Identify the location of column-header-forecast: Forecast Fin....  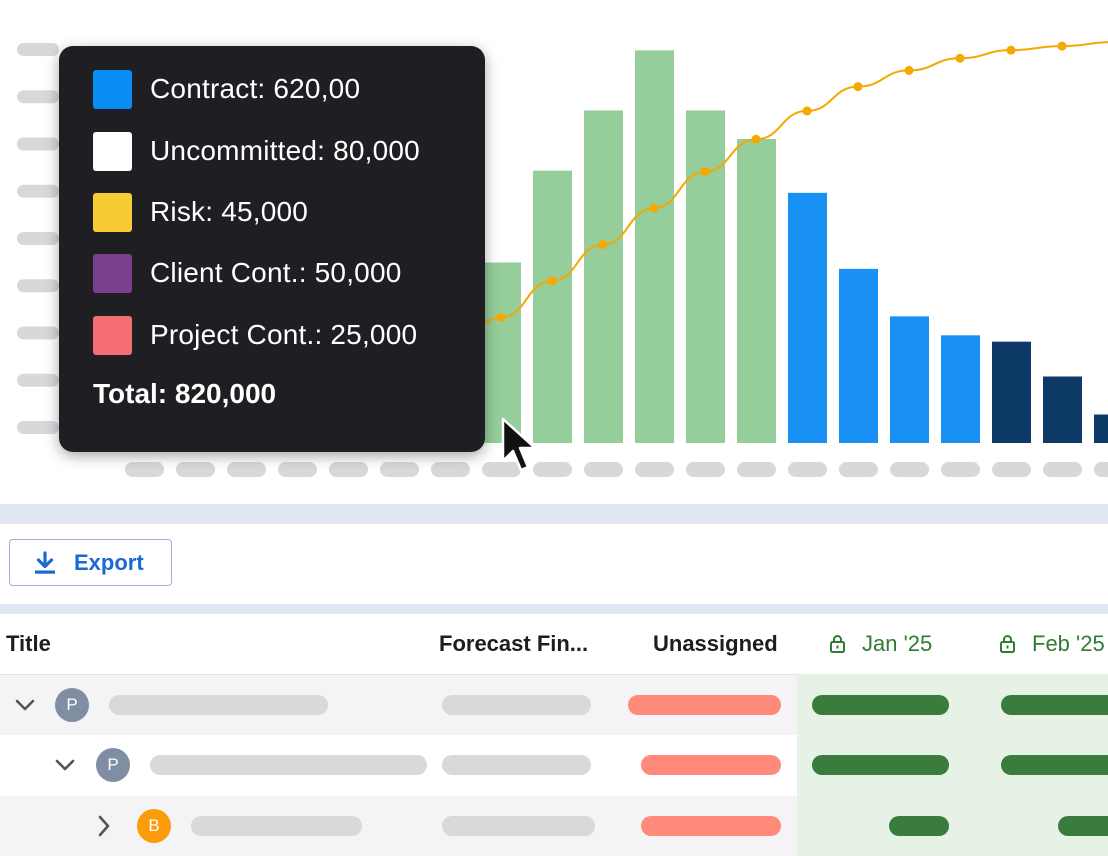
(514, 643).